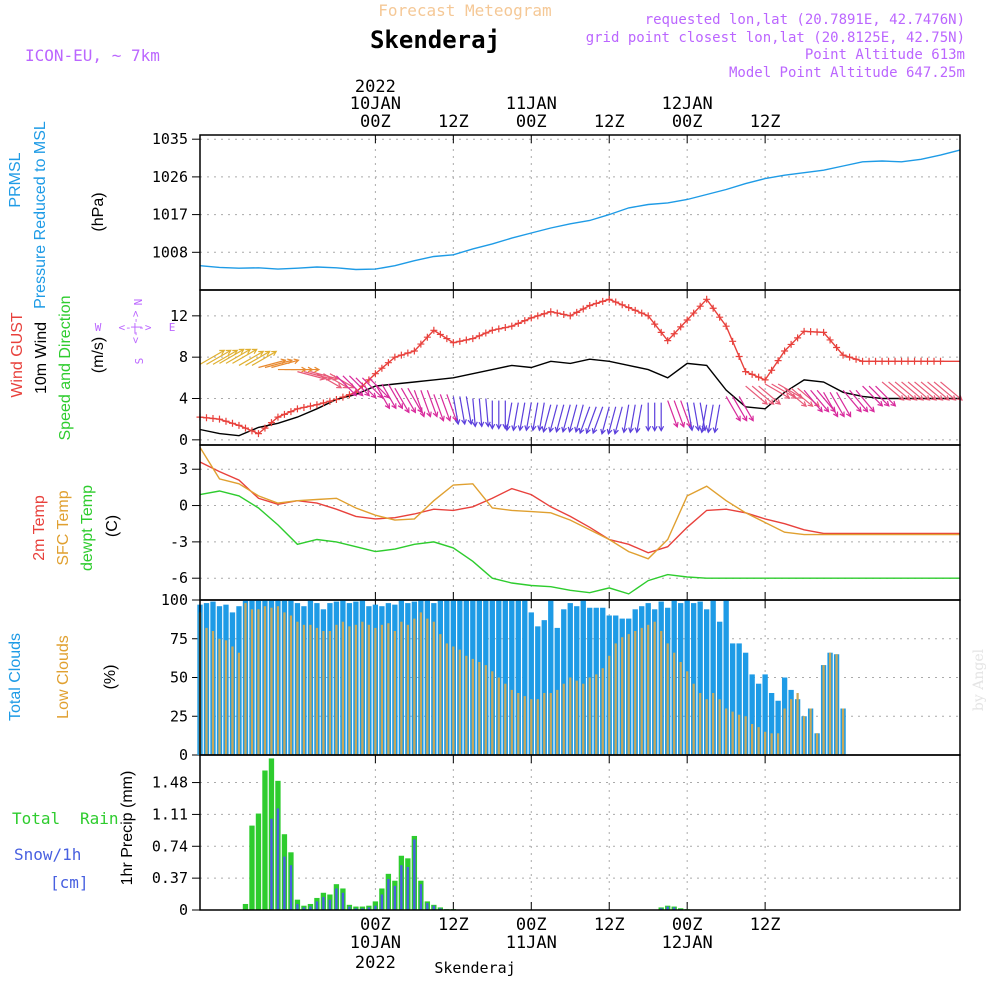  I want to click on bottom-time-tick-label: 00Z, so click(687, 925).